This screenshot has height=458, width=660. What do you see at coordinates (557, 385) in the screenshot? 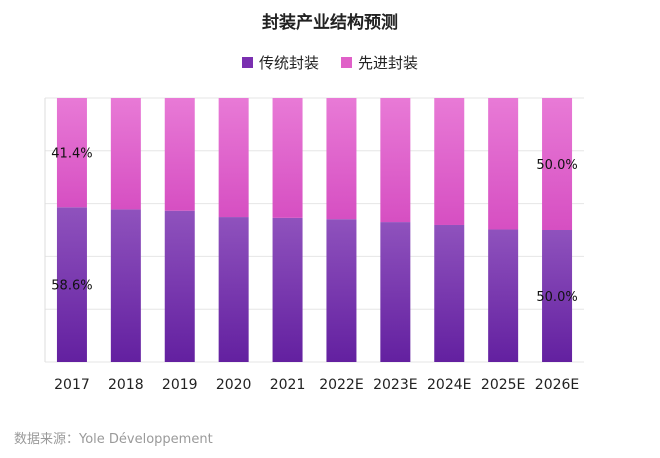
I see `x-tick-label: 2026E` at bounding box center [557, 385].